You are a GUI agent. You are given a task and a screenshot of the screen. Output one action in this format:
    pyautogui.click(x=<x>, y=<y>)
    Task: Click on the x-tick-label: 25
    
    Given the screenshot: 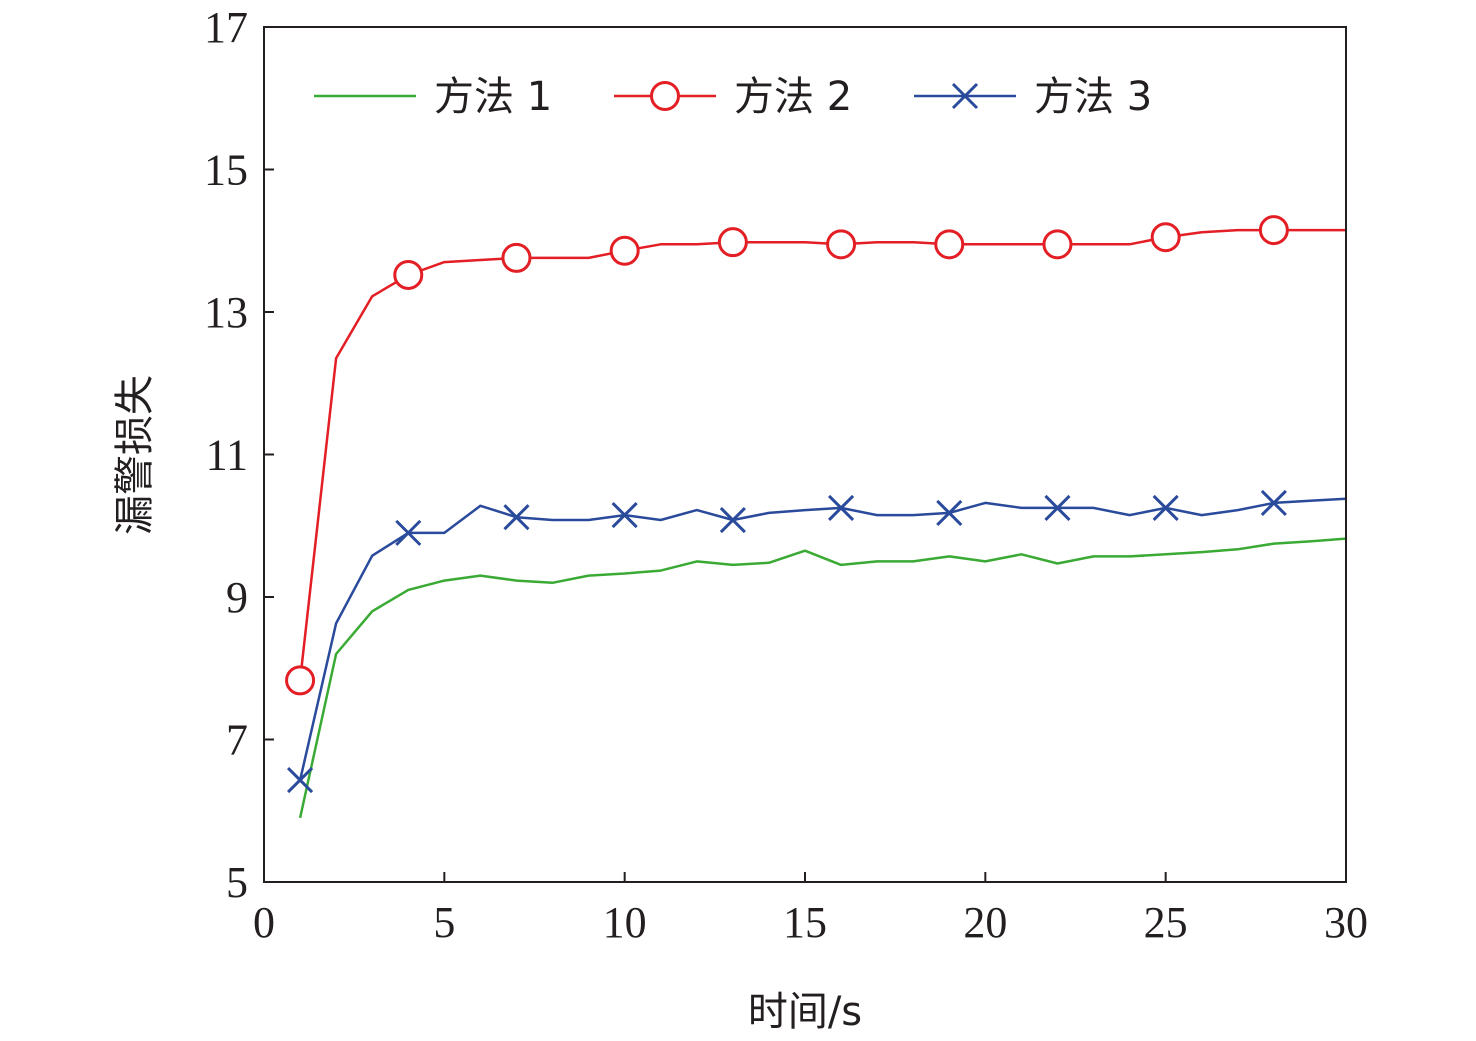 What is the action you would take?
    pyautogui.click(x=1166, y=922)
    